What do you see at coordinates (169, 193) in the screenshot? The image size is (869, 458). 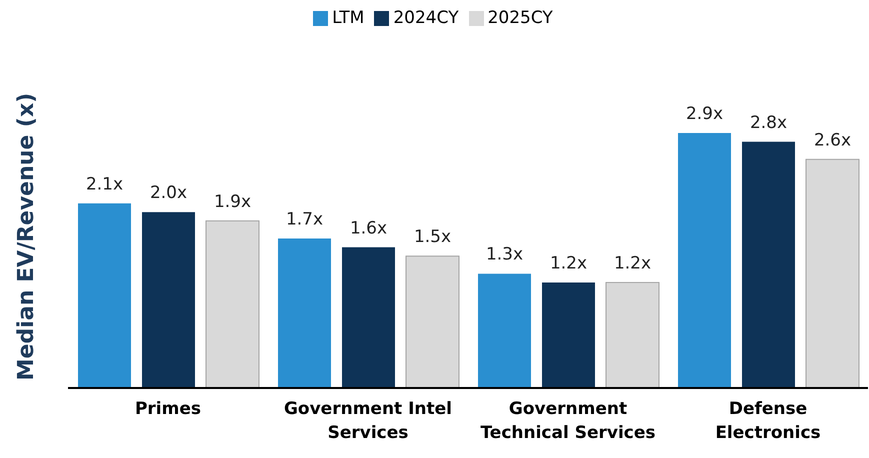 I see `data-label: 2.0x` at bounding box center [169, 193].